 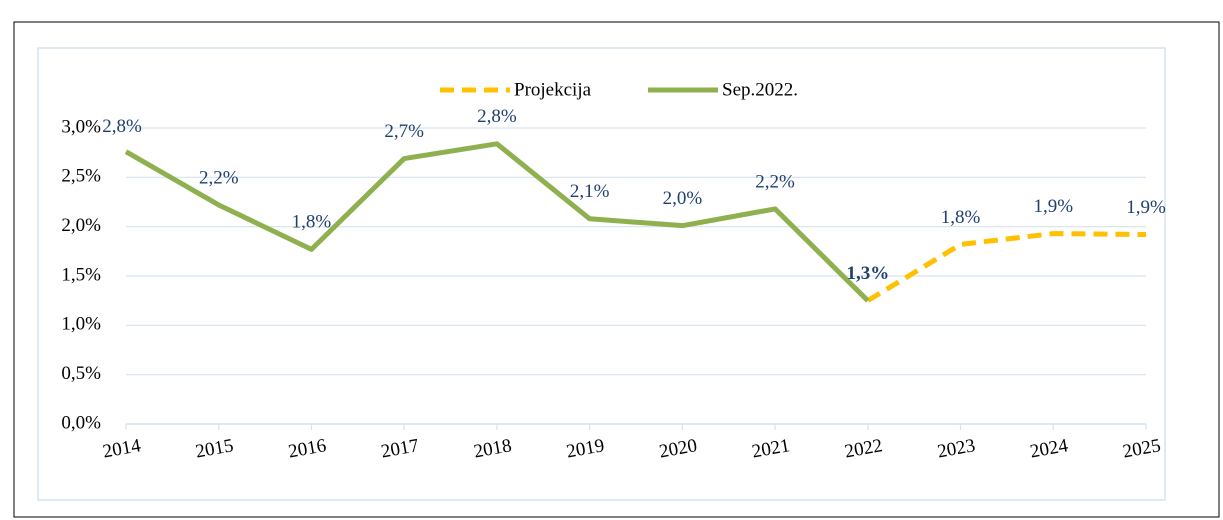 I want to click on x-tick-label: 2016, so click(x=307, y=448).